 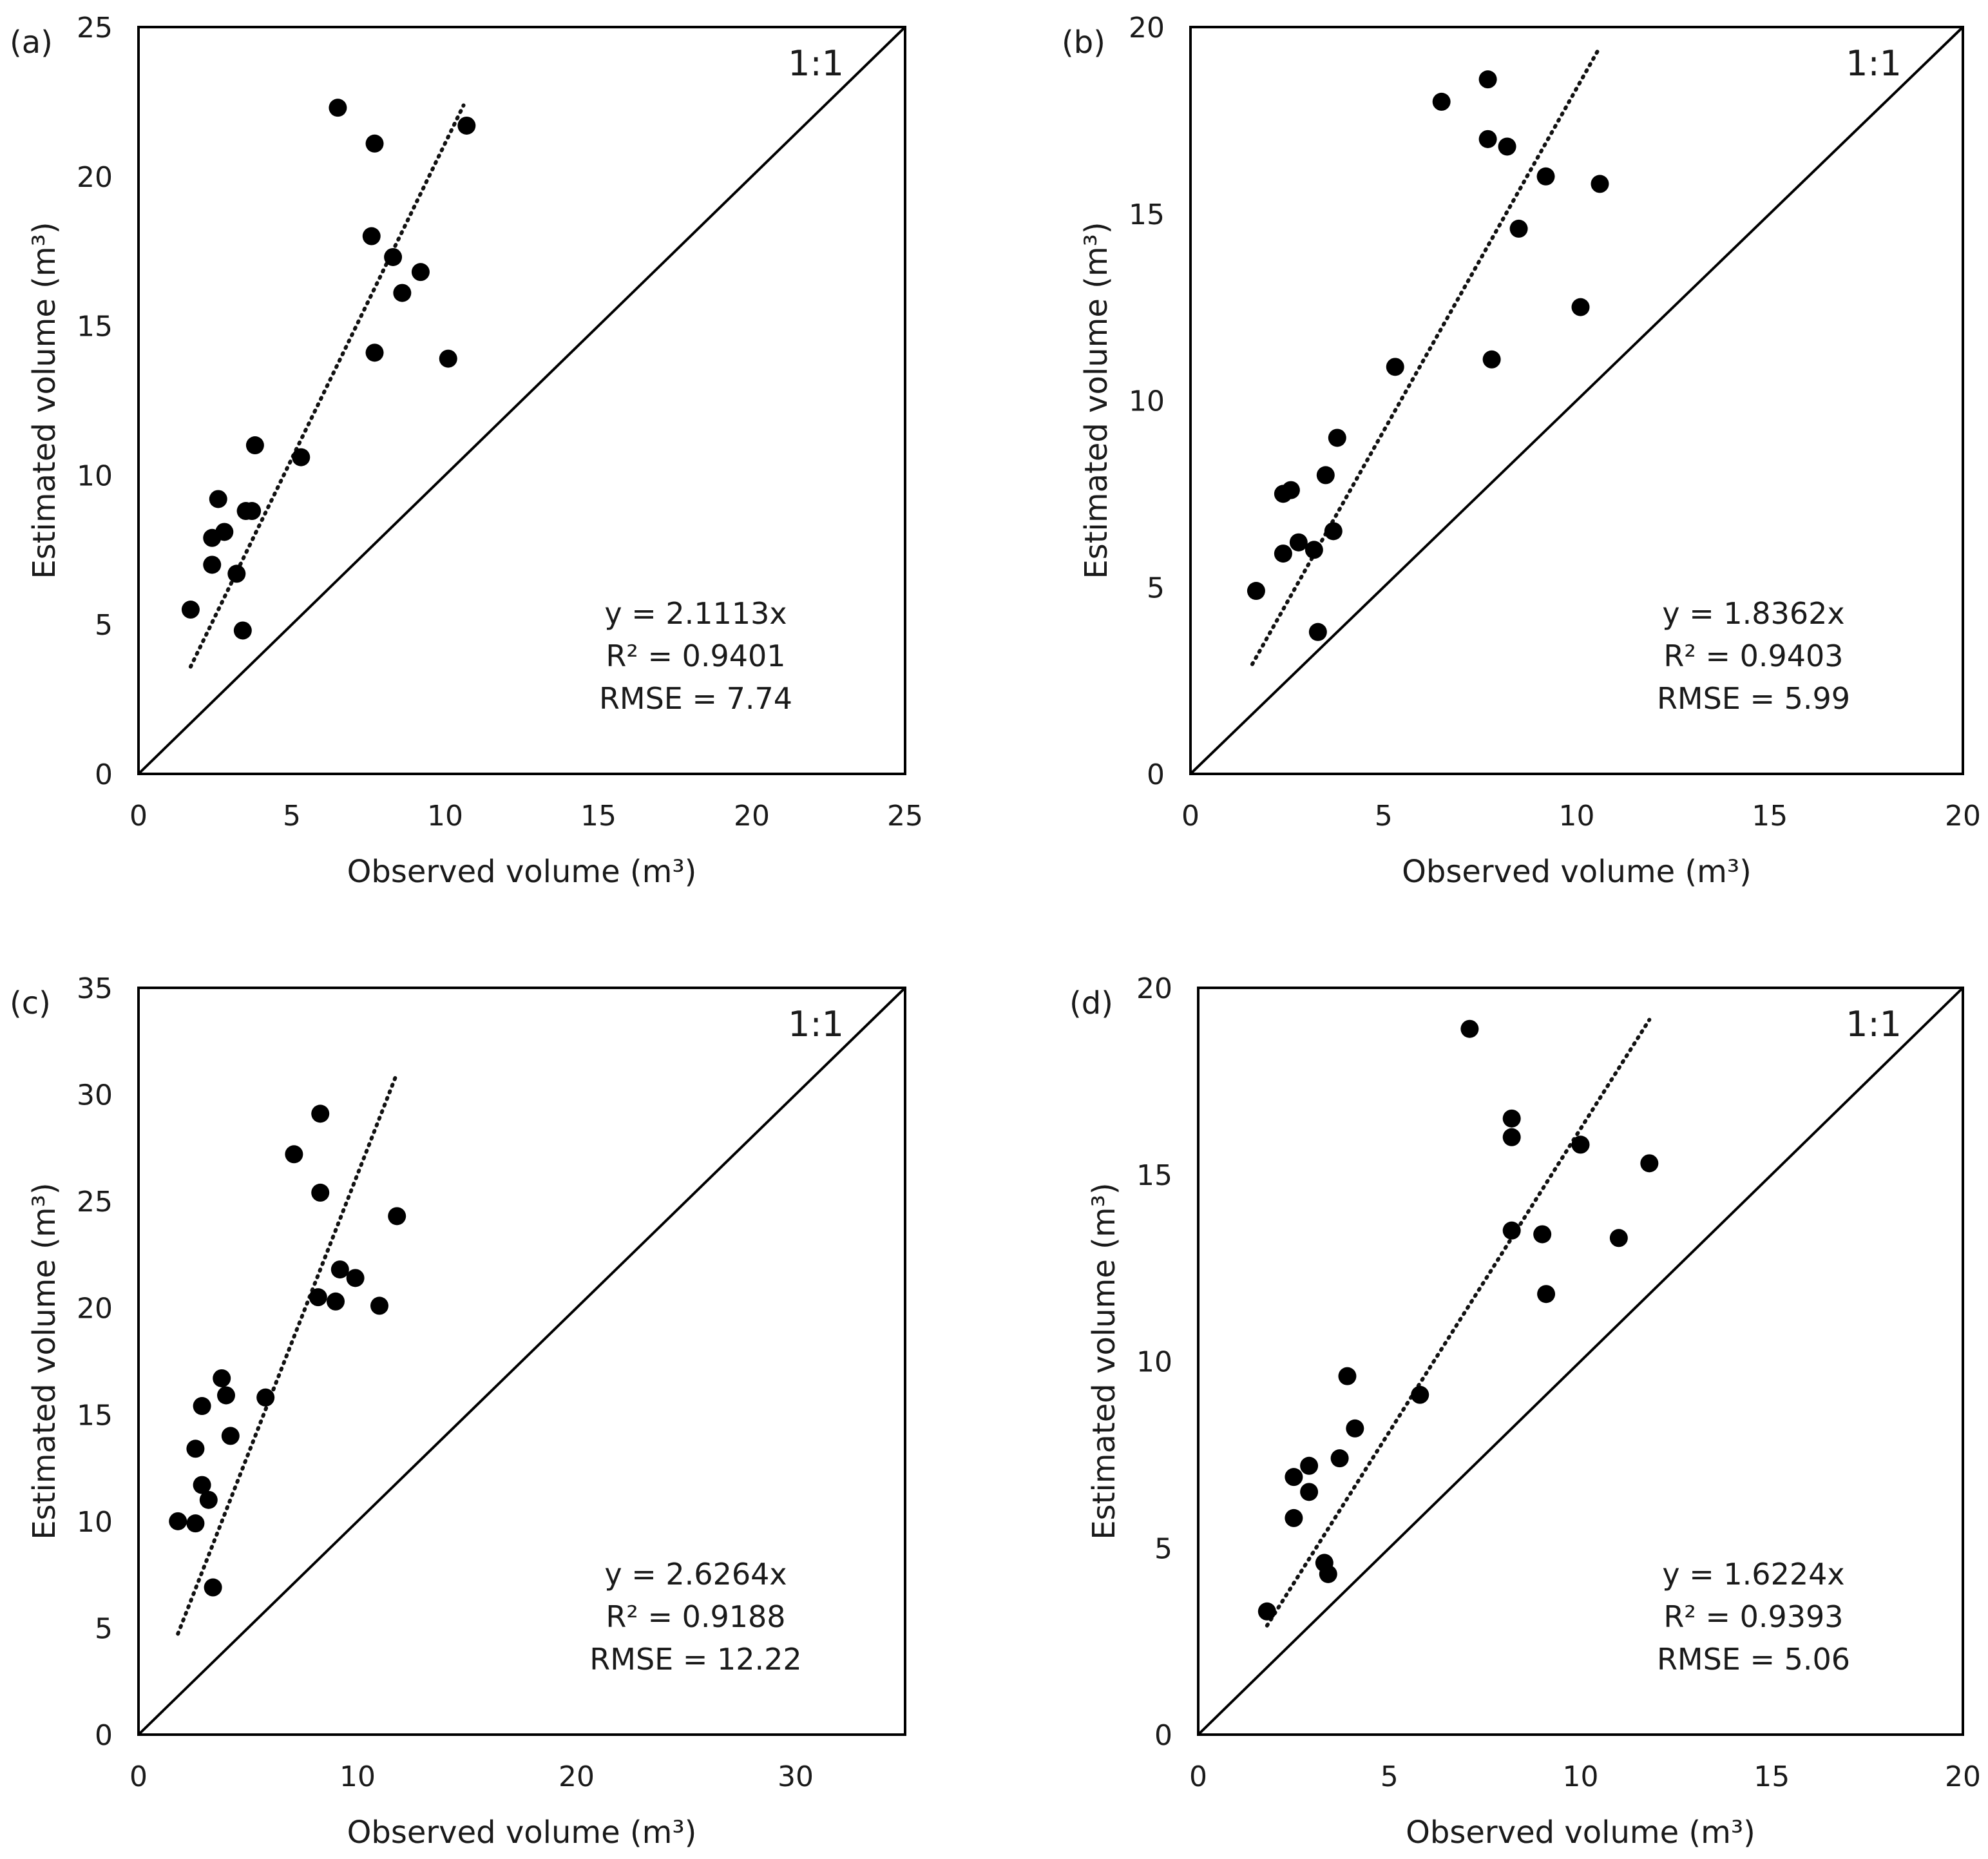 What do you see at coordinates (95, 1202) in the screenshot?
I see `y-tick-label: 25` at bounding box center [95, 1202].